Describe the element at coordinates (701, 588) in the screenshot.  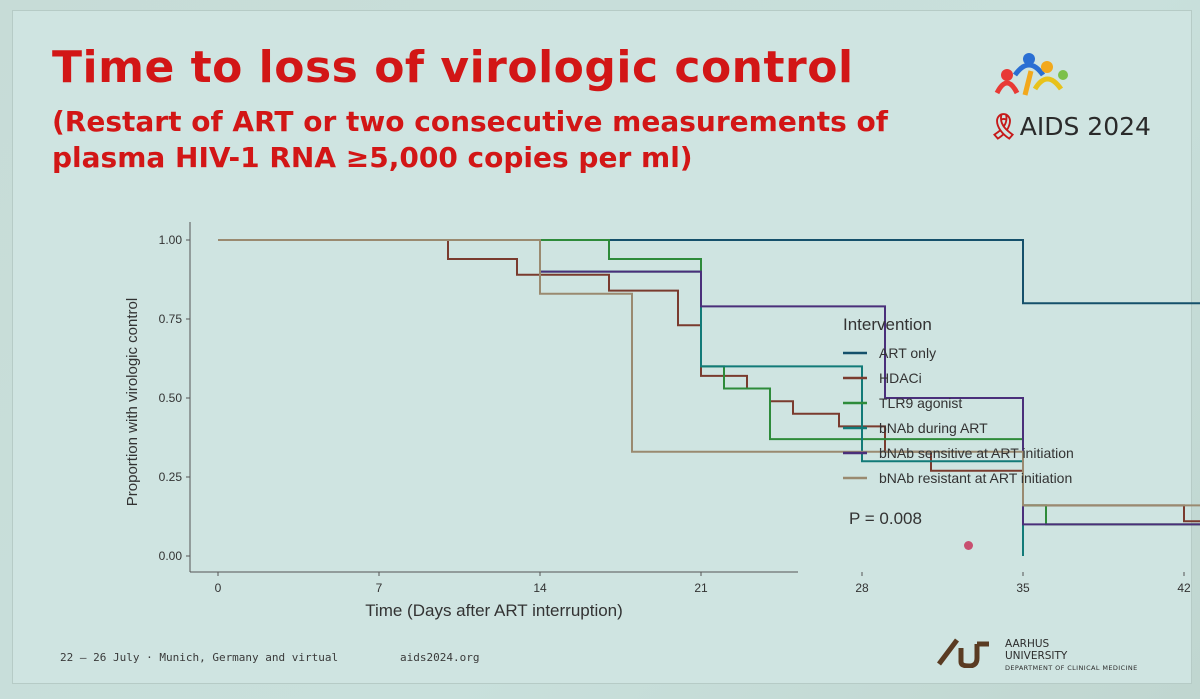
I see `x-tick-label: 21` at that location.